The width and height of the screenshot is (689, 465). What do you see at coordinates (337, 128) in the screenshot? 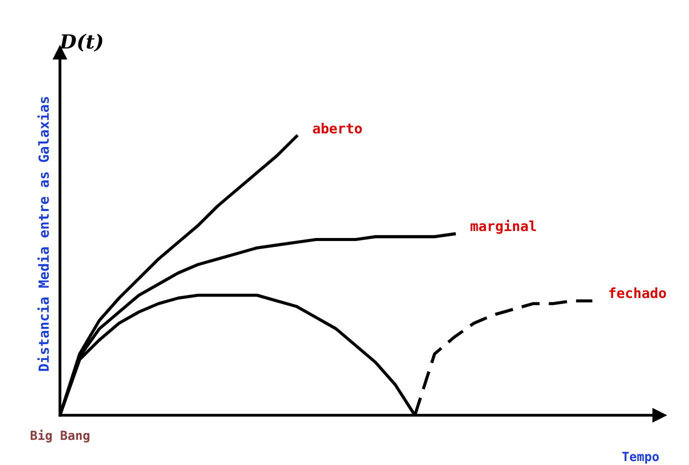
I see `series-label: aberto` at bounding box center [337, 128].